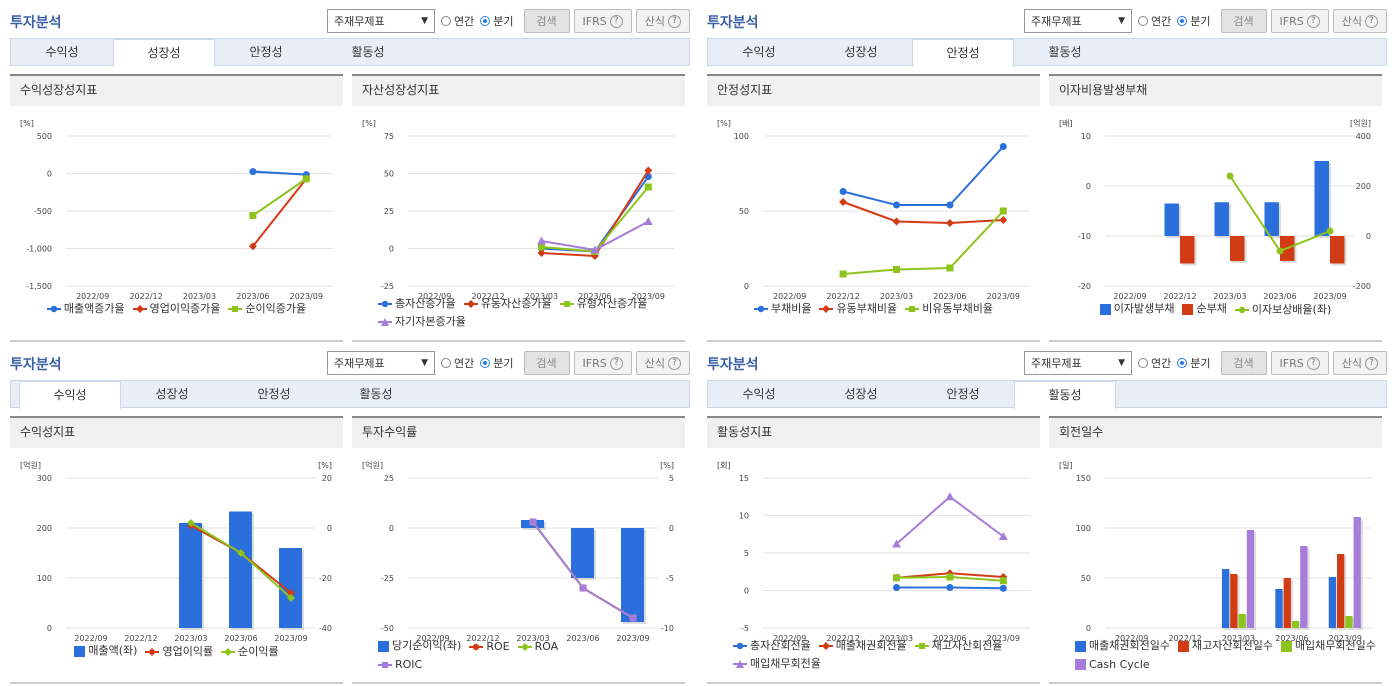 The height and width of the screenshot is (686, 1394). What do you see at coordinates (958, 646) in the screenshot?
I see `legend-item: 재고자산회전율` at bounding box center [958, 646].